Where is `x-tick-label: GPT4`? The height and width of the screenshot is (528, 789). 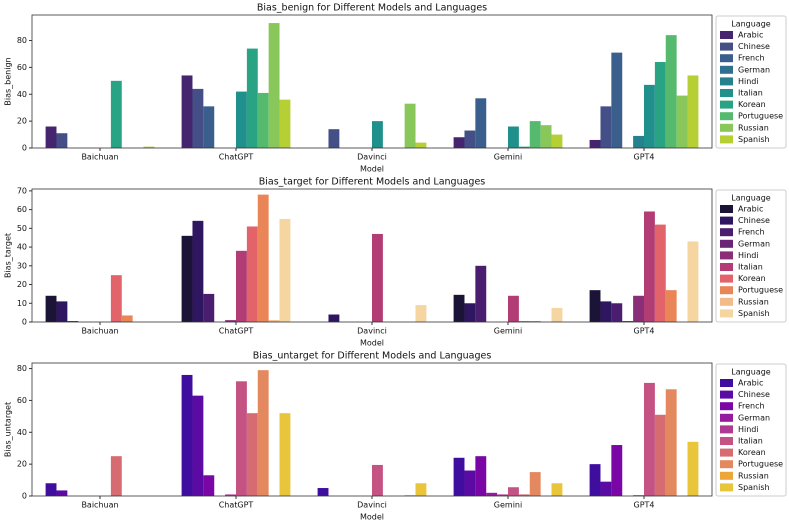 x-tick-label: GPT4 is located at coordinates (644, 331).